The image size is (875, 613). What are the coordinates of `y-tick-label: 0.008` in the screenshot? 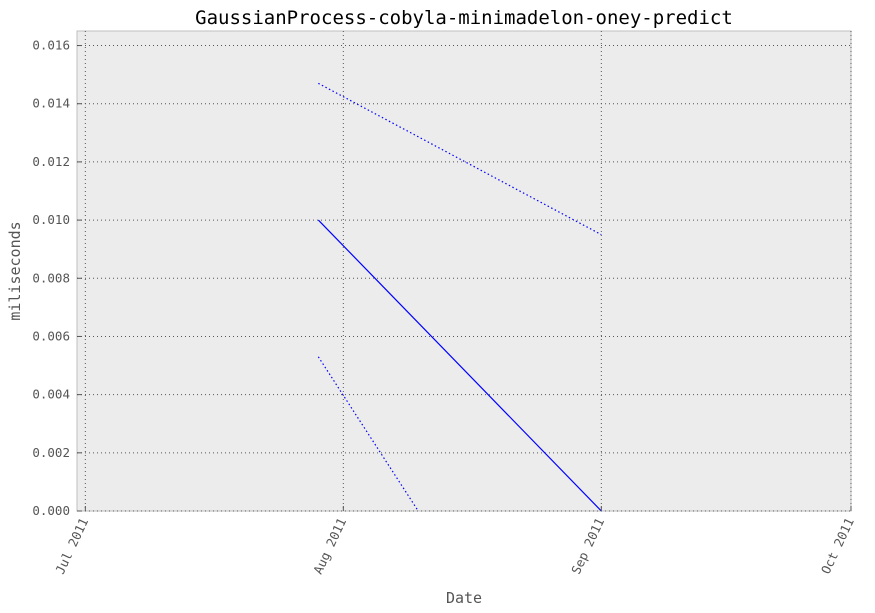 It's located at (51, 277).